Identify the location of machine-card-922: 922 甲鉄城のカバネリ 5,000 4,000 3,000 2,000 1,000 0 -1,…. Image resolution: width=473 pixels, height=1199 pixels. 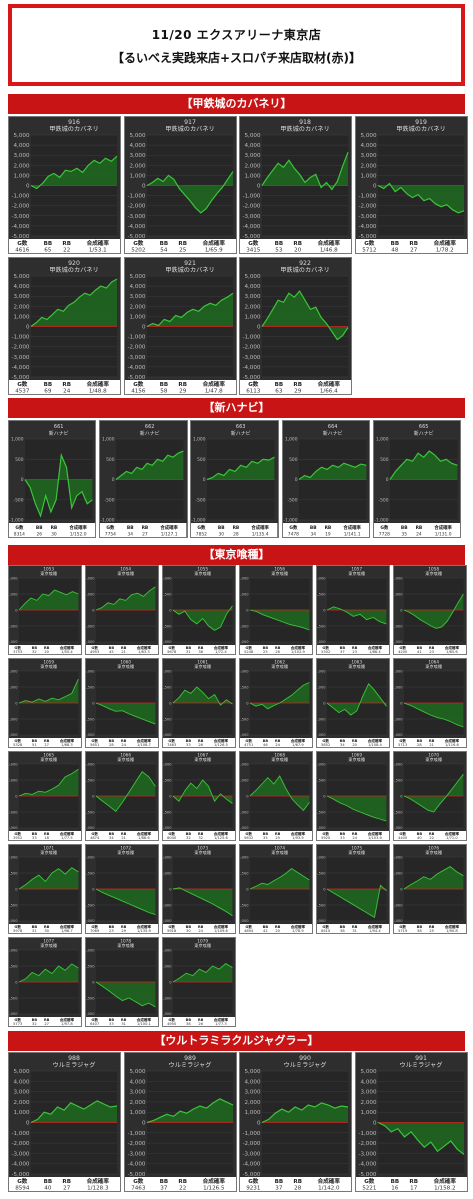
(295, 326).